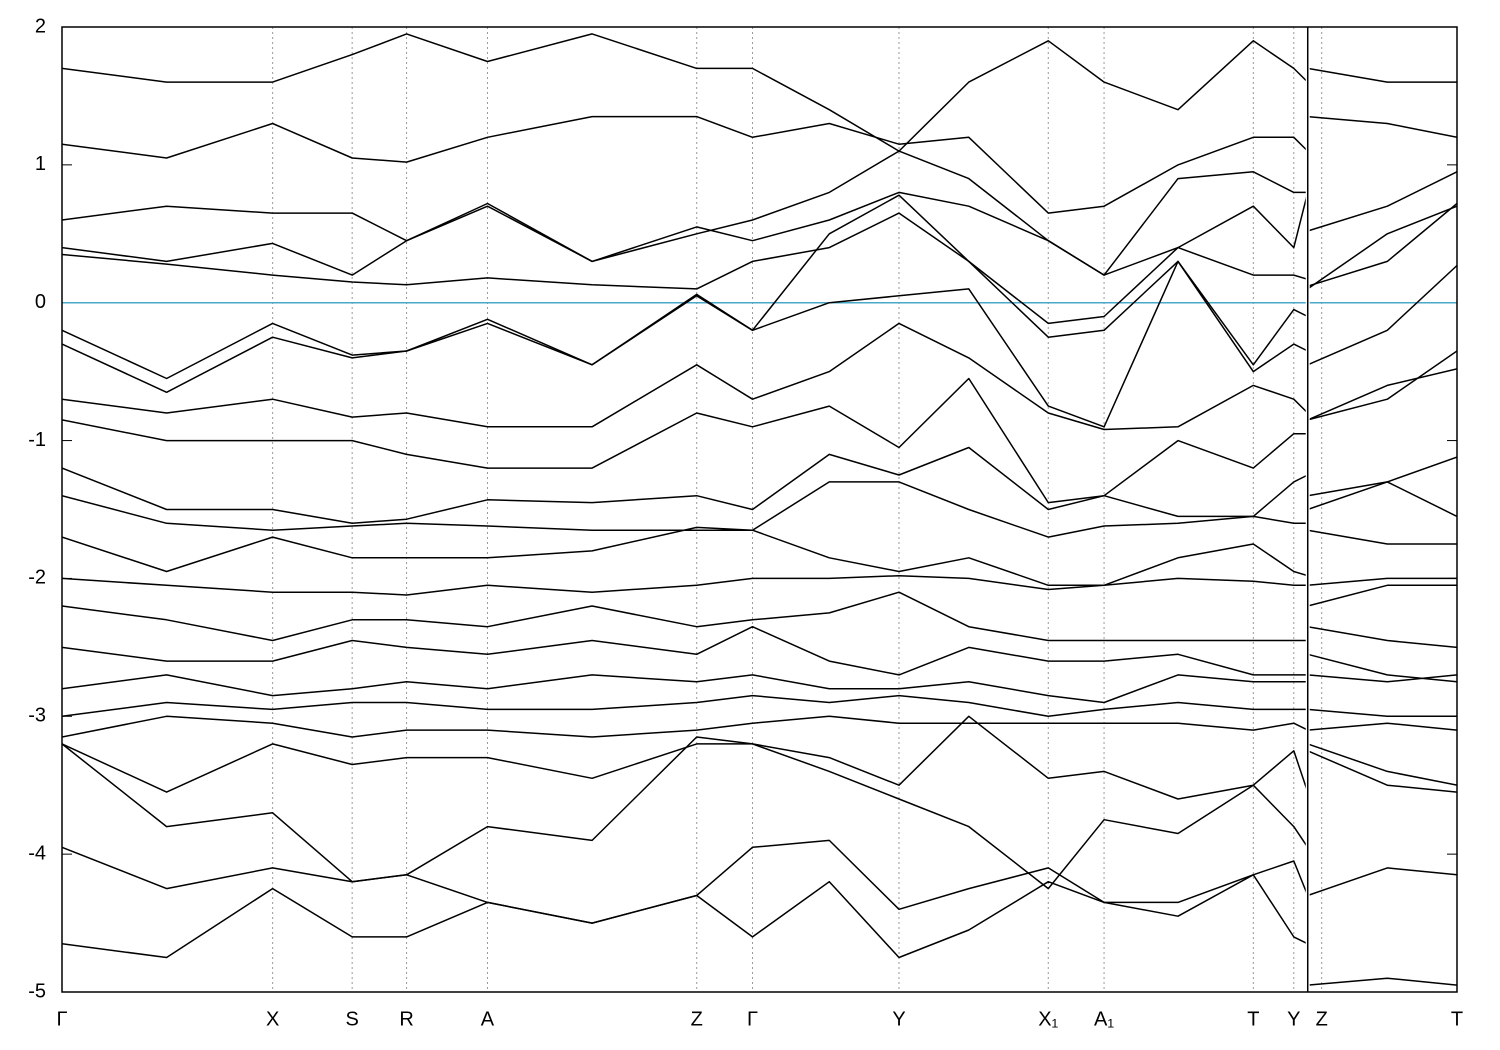  Describe the element at coordinates (37, 853) in the screenshot. I see `y-tick-label: -4` at that location.